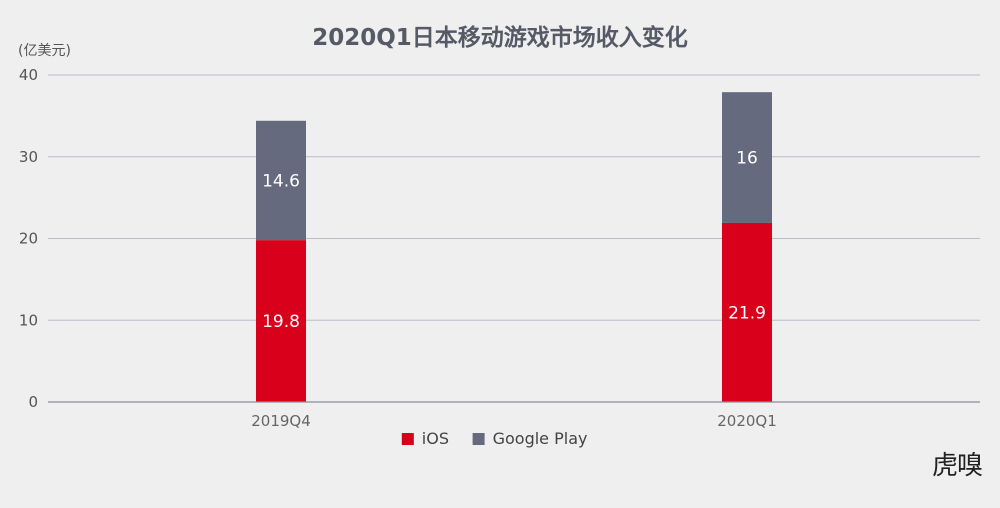 The image size is (1000, 508). What do you see at coordinates (28, 157) in the screenshot?
I see `y-tick-label: 30` at bounding box center [28, 157].